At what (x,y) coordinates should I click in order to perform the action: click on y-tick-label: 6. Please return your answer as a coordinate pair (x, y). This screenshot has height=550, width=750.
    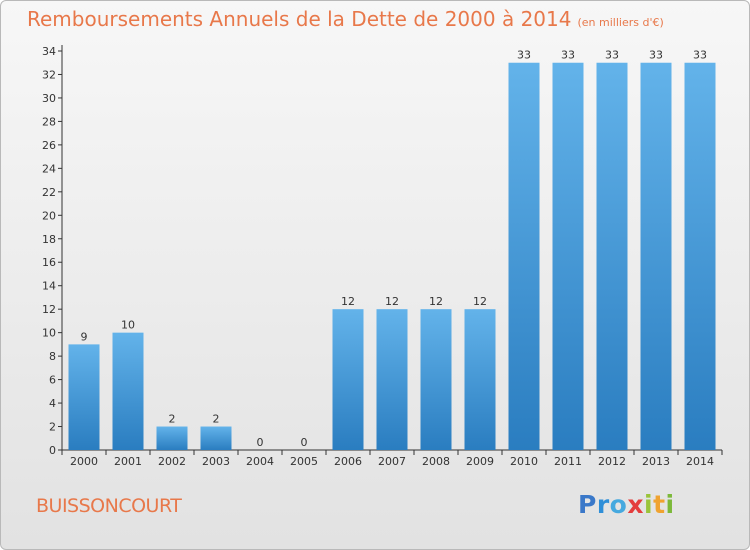
    Looking at the image, I should click on (52, 380).